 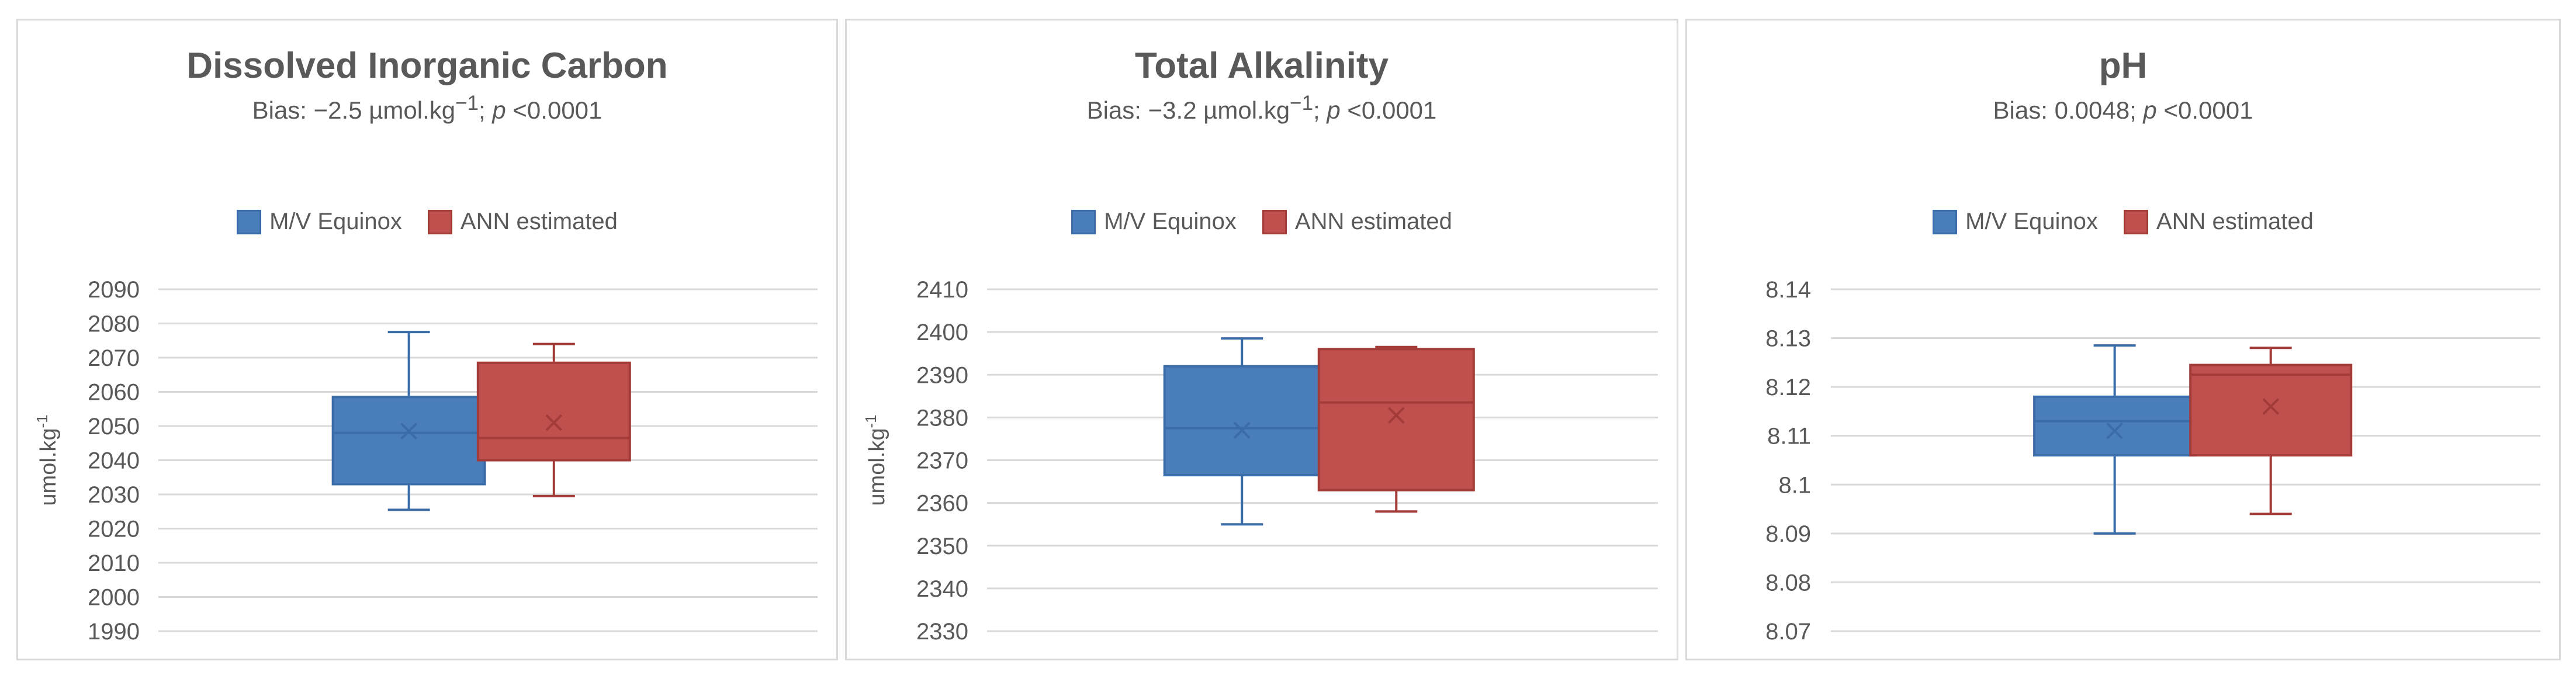 I want to click on y-tick-label: 8.13, so click(x=1788, y=339).